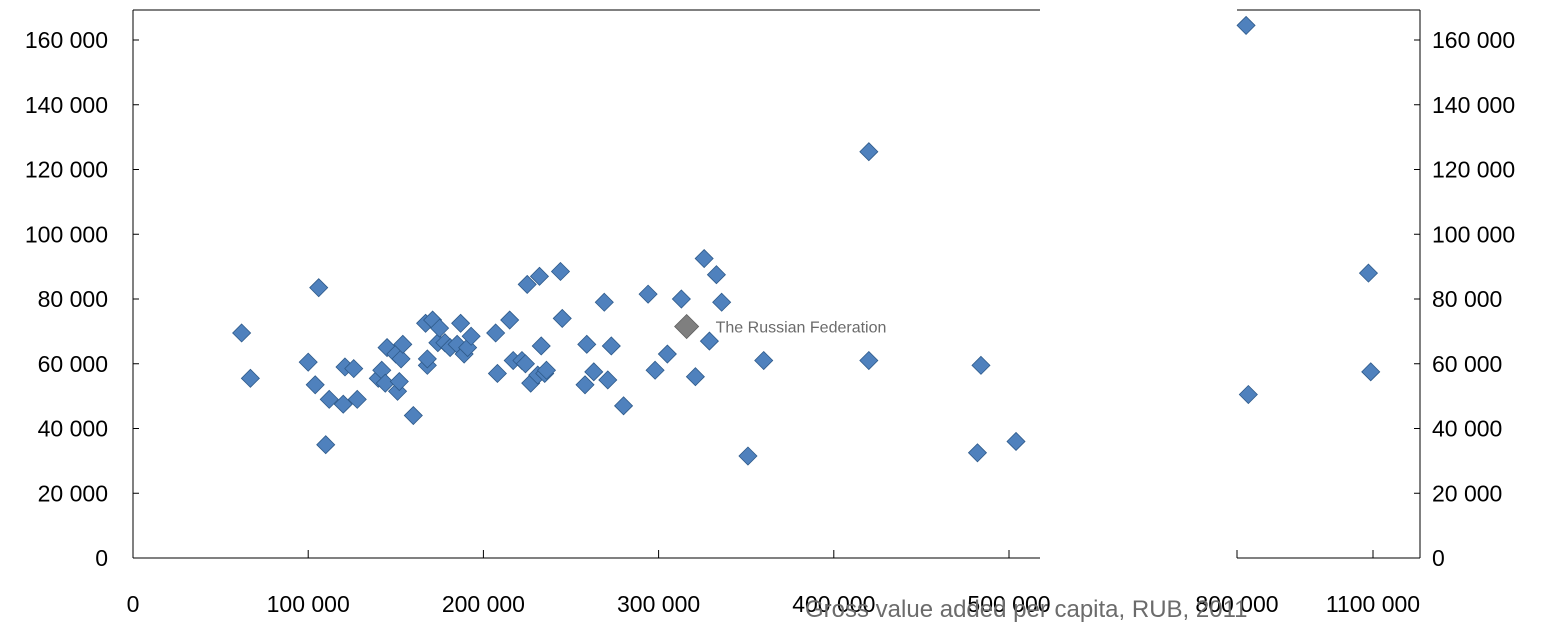  I want to click on x-axis-label: Gross value added per capita, RUB, 2011, so click(1026, 609).